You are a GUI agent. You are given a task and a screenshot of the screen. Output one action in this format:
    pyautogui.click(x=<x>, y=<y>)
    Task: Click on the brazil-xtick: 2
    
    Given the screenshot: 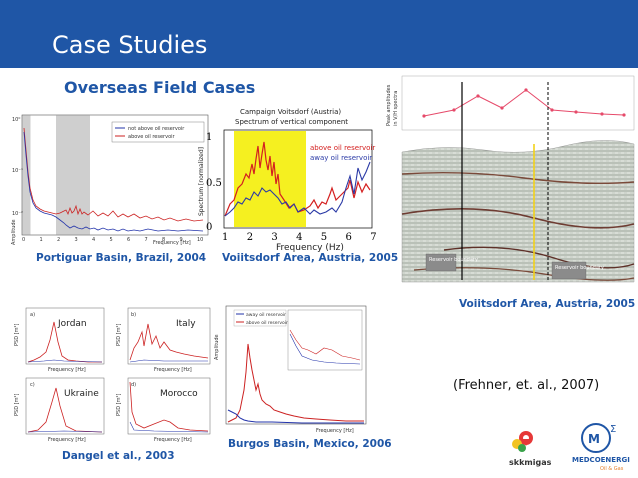 What is the action you would take?
    pyautogui.click(x=58, y=240)
    